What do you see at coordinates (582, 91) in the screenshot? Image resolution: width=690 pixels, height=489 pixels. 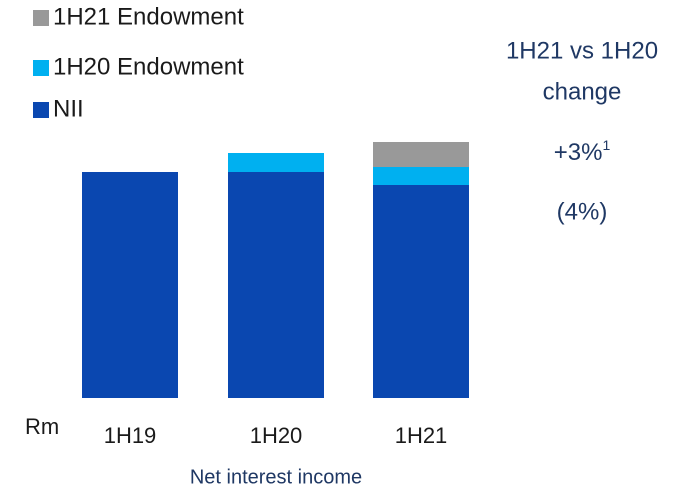 I see `annotation-title: change` at bounding box center [582, 91].